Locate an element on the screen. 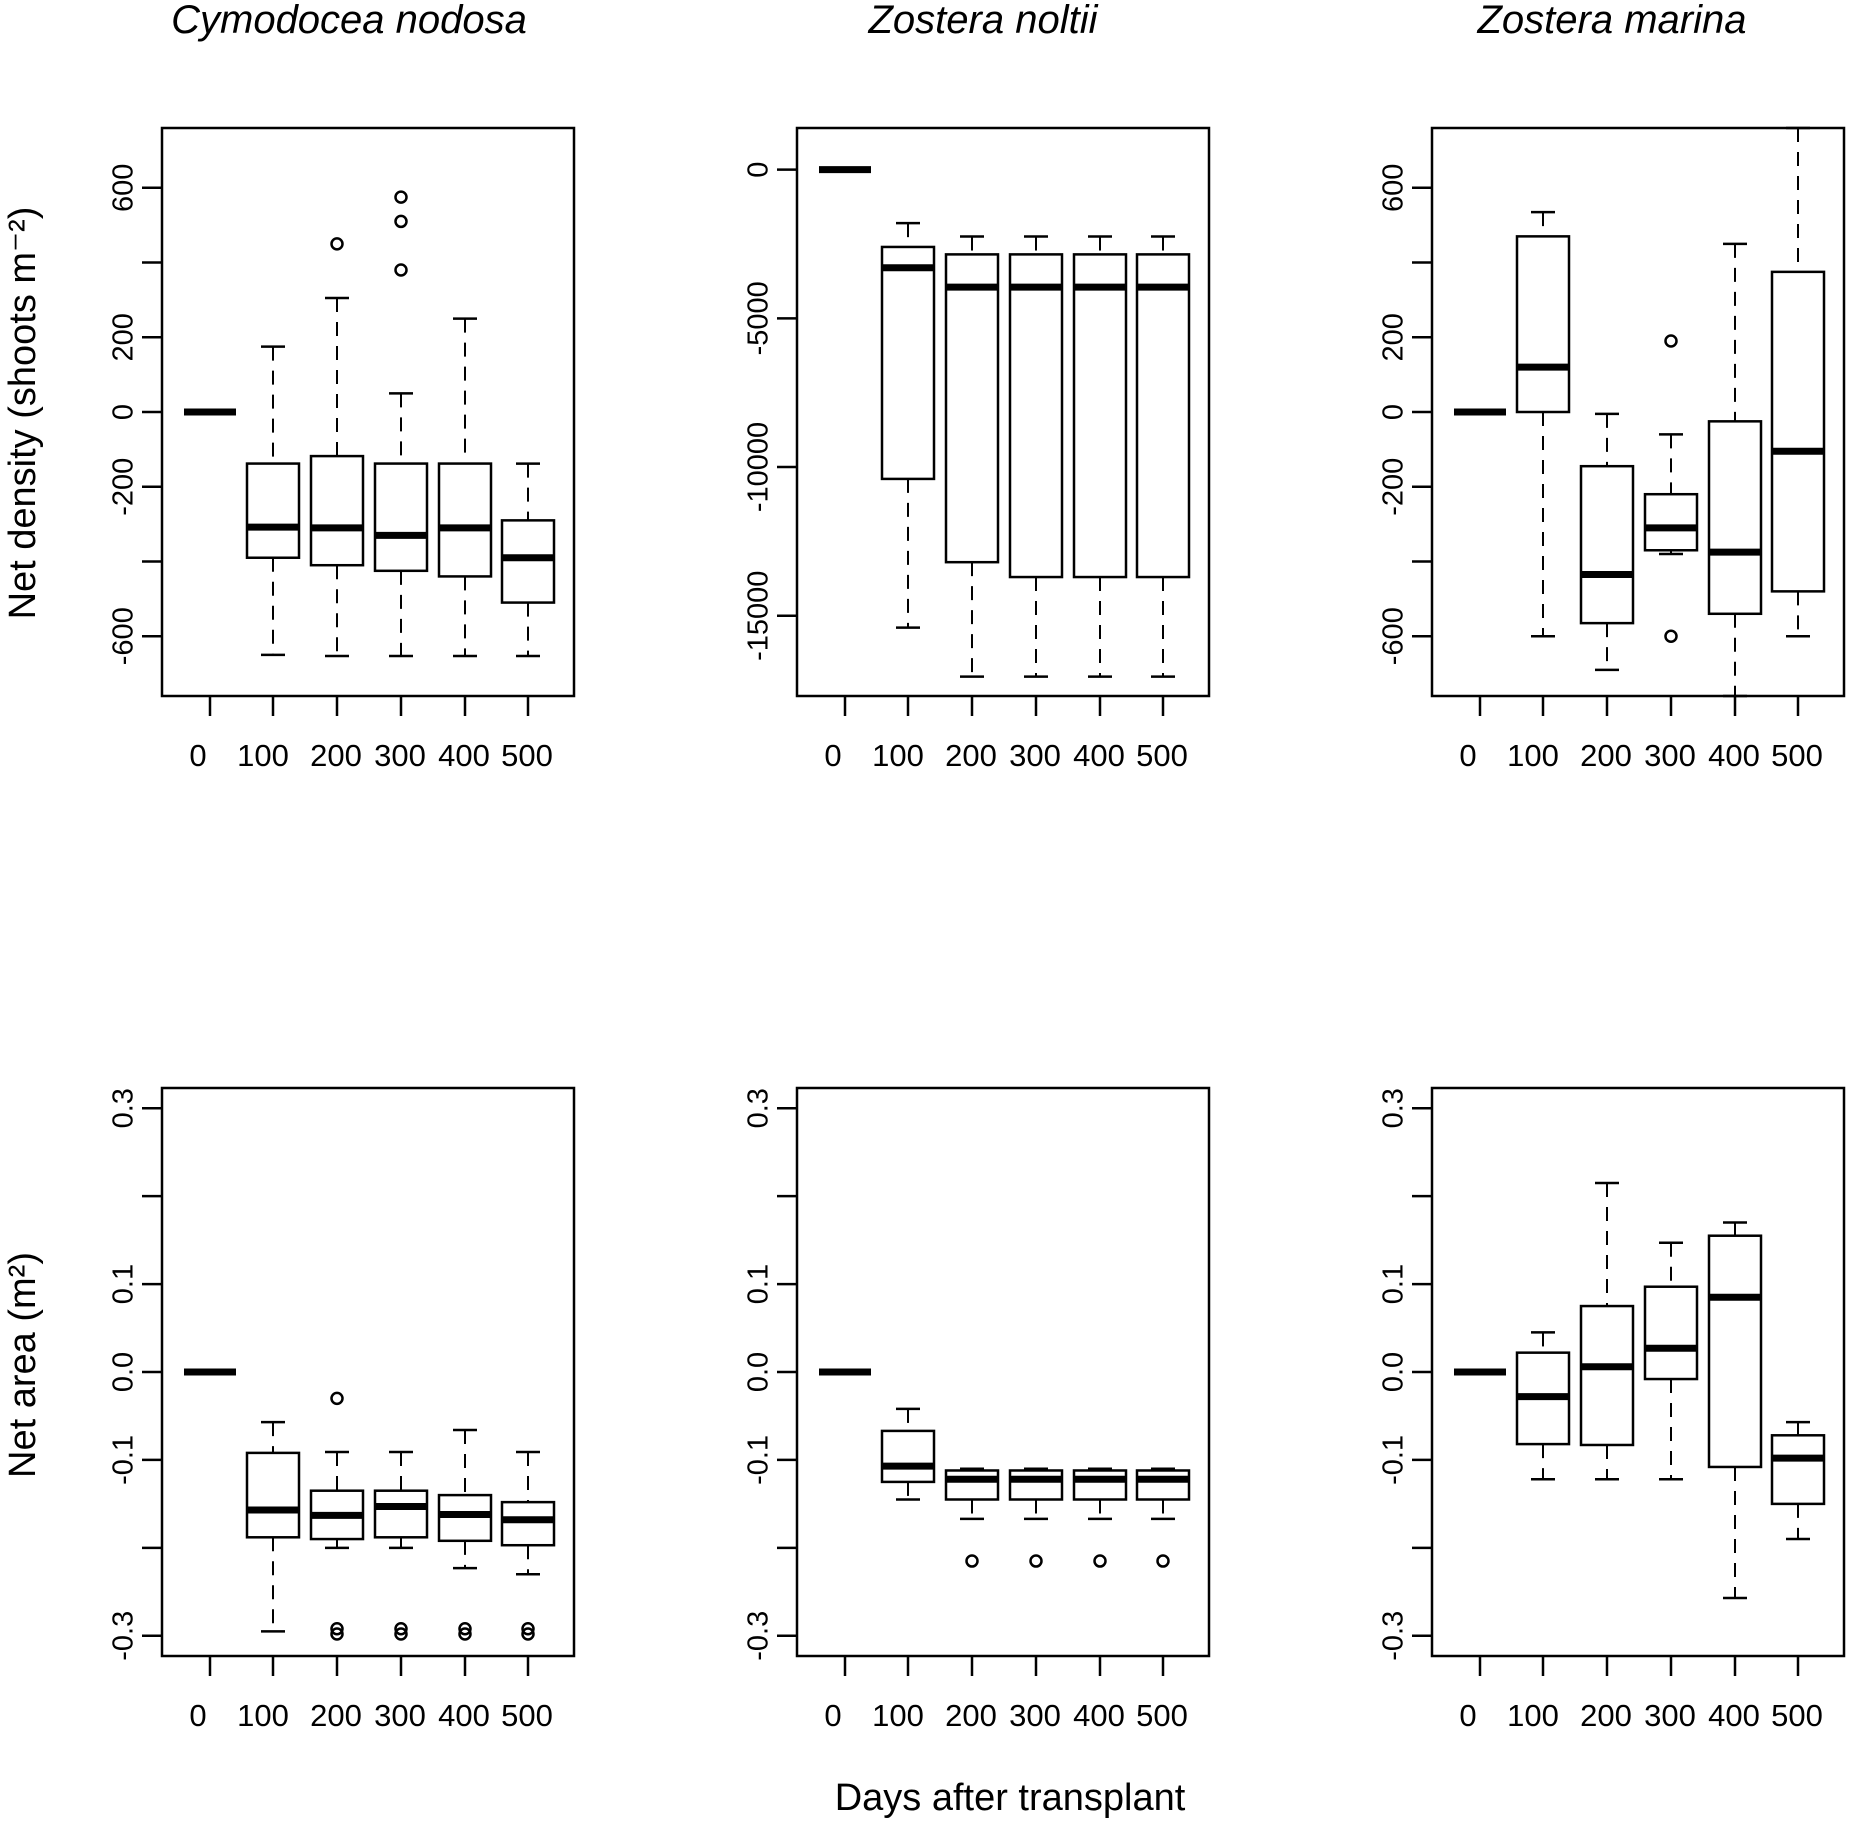  panel-2: -15000 -10000 -5000 0 0 100 200 300 400 500 is located at coordinates (977, 449).